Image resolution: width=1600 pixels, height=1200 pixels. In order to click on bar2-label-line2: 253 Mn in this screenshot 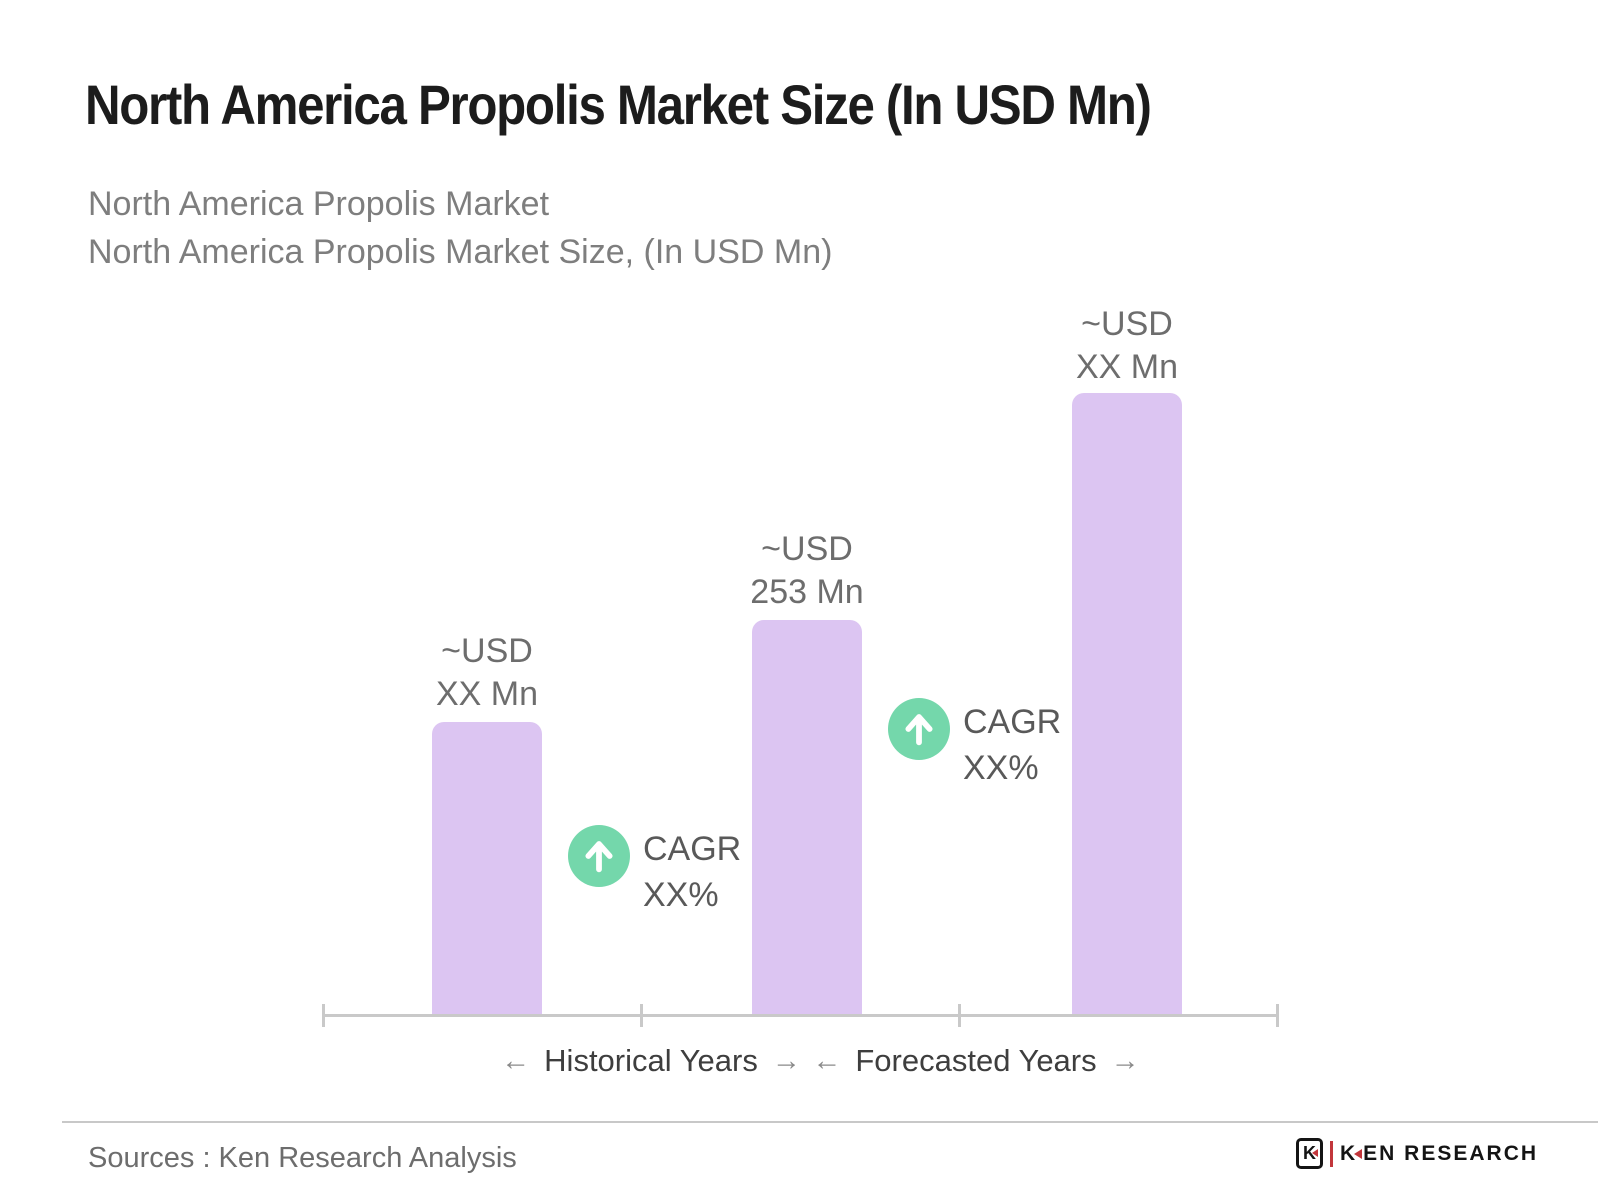, I will do `click(807, 592)`.